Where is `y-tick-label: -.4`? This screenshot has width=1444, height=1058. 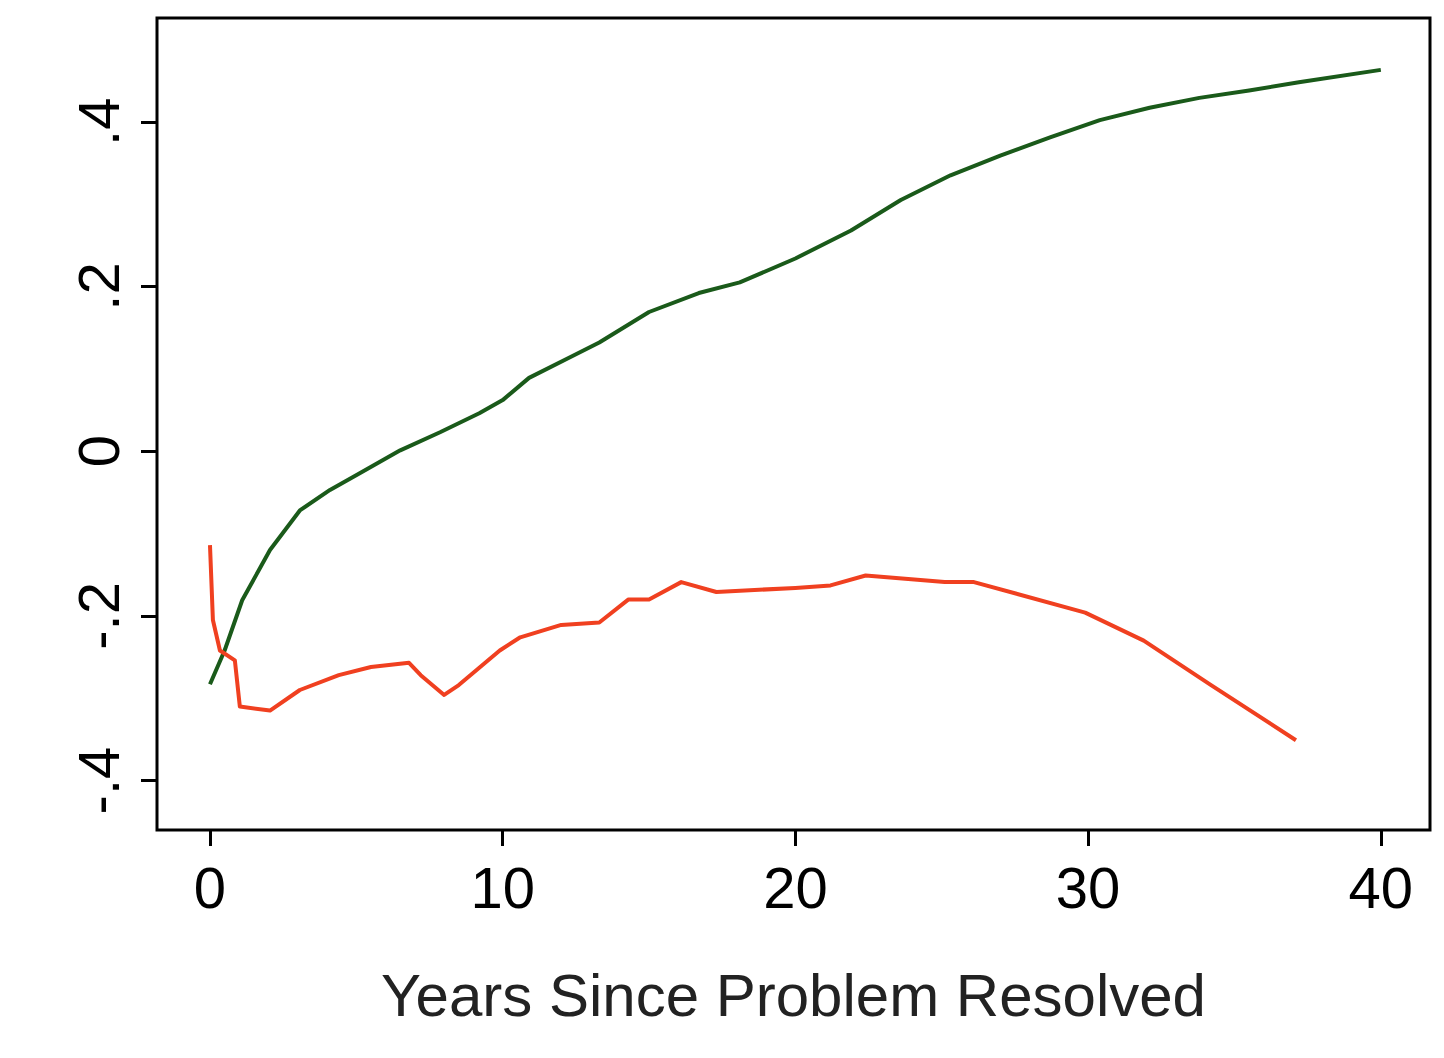
y-tick-label: -.4 is located at coordinates (98, 780).